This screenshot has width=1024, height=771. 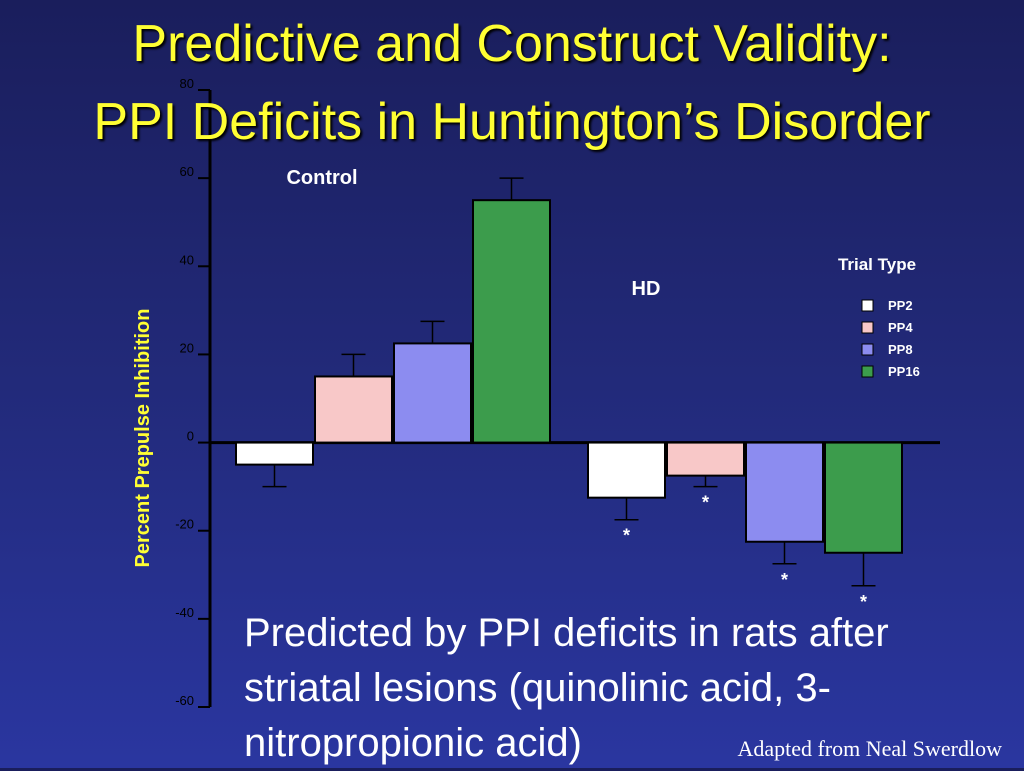 What do you see at coordinates (184, 612) in the screenshot?
I see `y-tick-label: -40` at bounding box center [184, 612].